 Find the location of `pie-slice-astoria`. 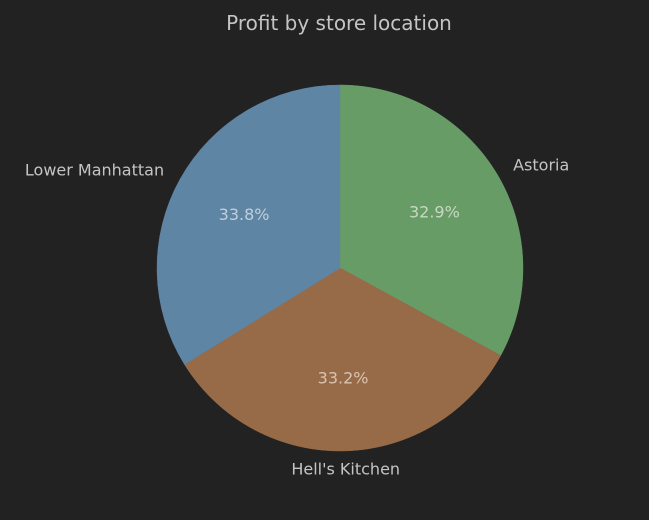

pie-slice-astoria is located at coordinates (431, 220).